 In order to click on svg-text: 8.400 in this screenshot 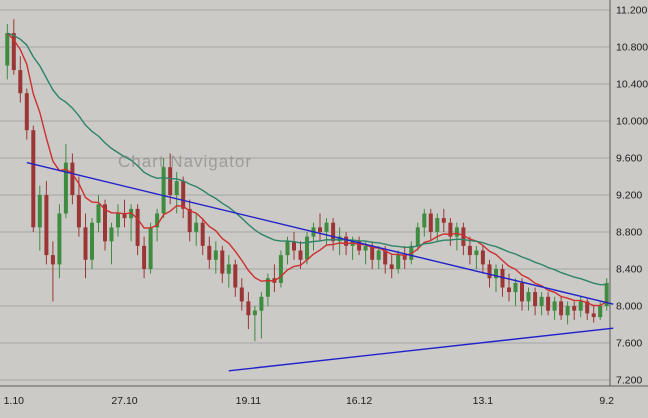, I will do `click(629, 270)`.